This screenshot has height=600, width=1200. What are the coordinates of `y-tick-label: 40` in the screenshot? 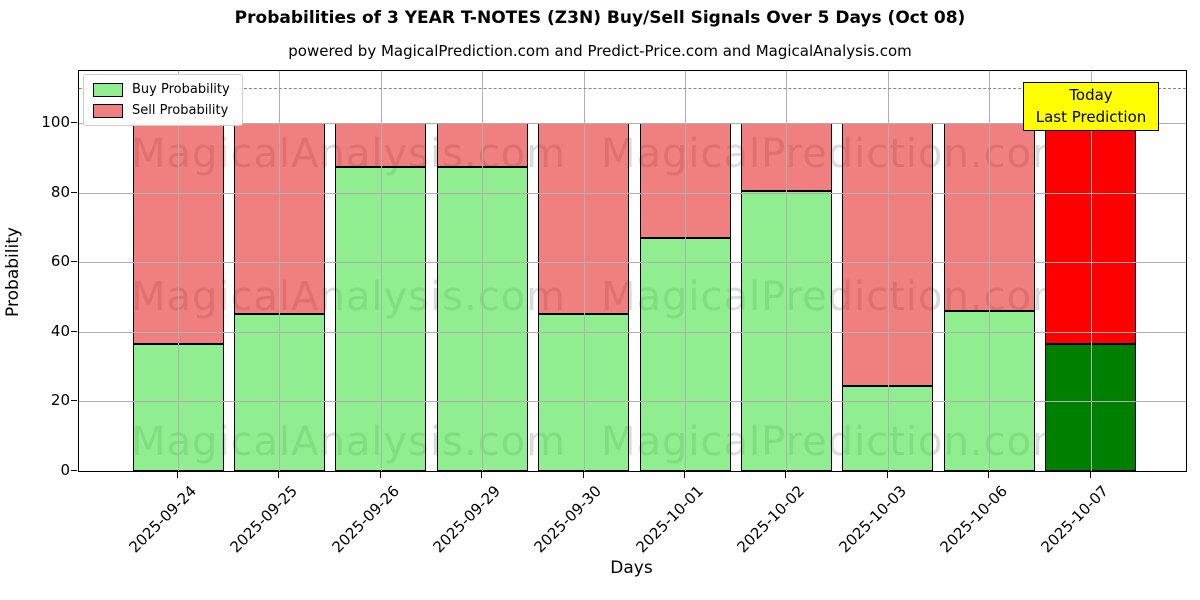 It's located at (60, 330).